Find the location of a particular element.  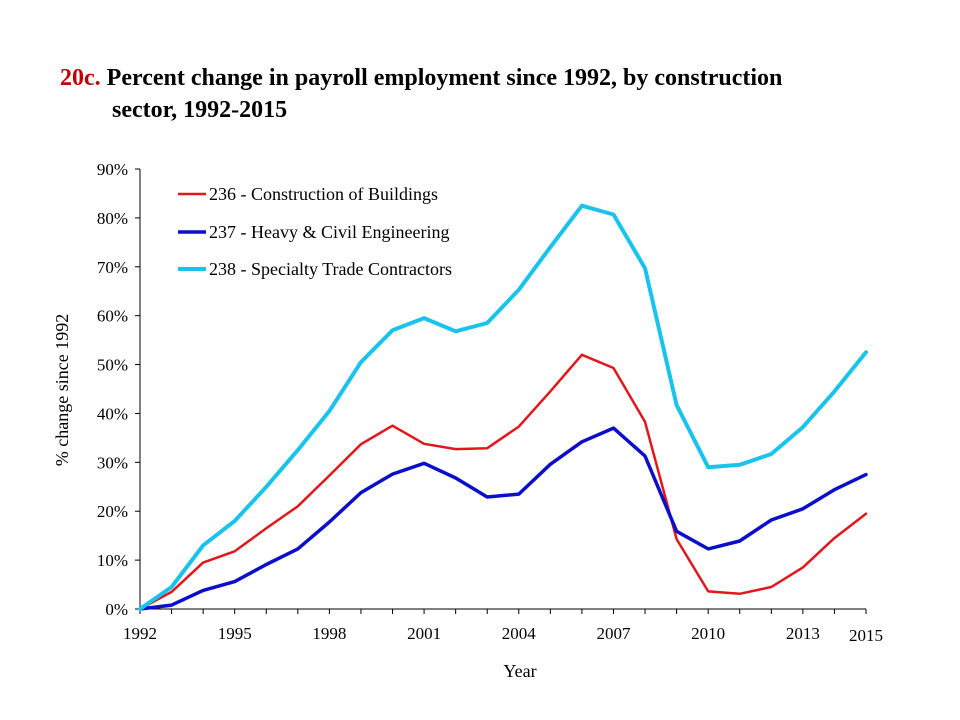

x-tick-label: 2004 is located at coordinates (519, 633).